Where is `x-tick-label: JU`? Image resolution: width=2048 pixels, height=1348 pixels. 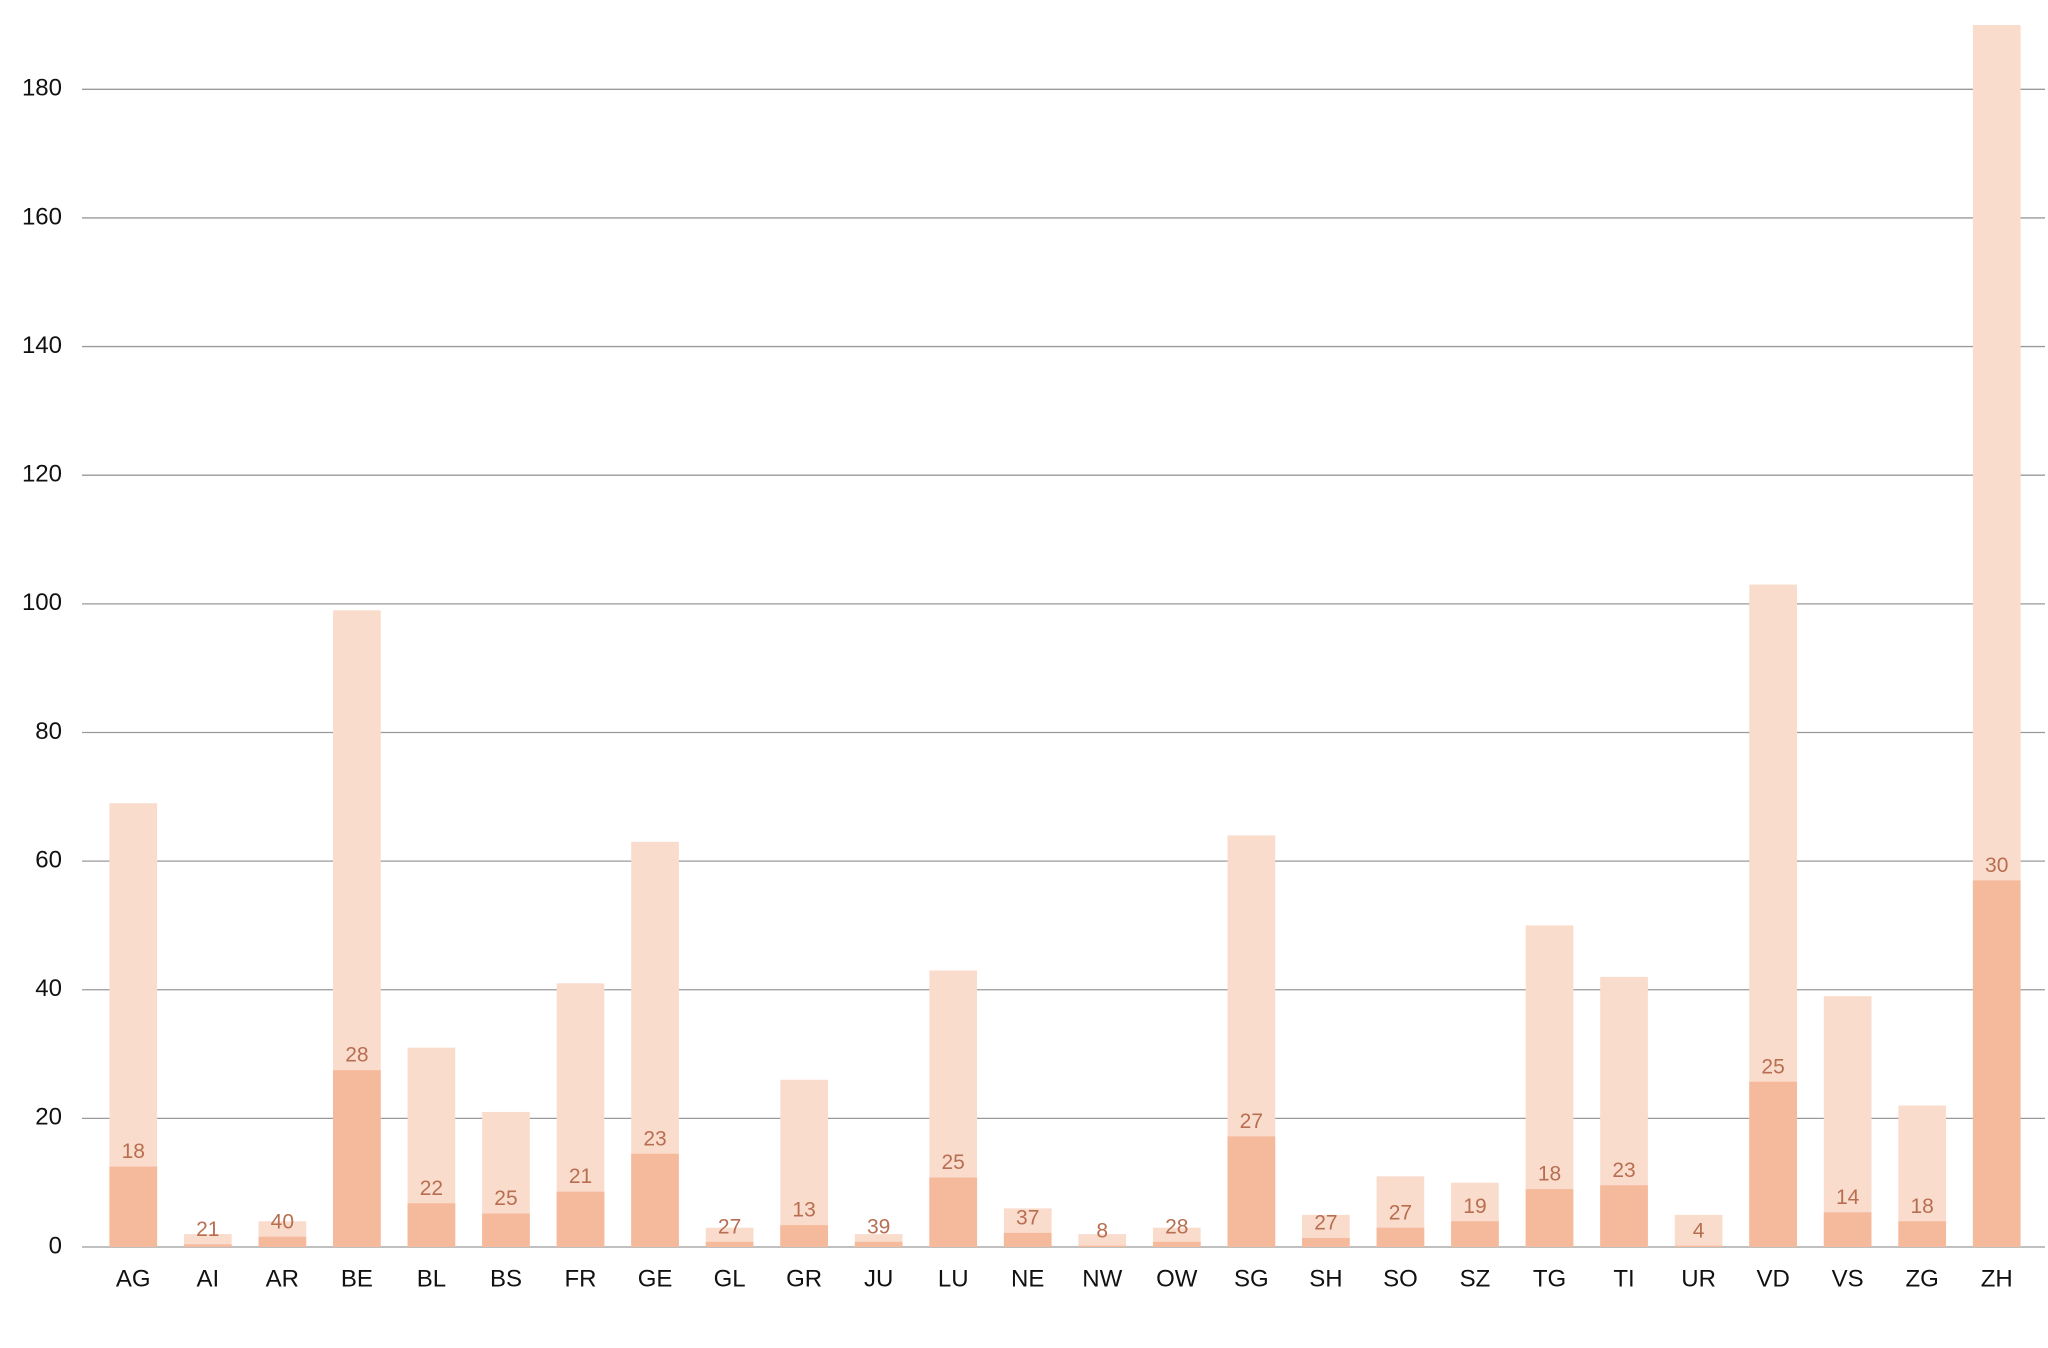 x-tick-label: JU is located at coordinates (878, 1278).